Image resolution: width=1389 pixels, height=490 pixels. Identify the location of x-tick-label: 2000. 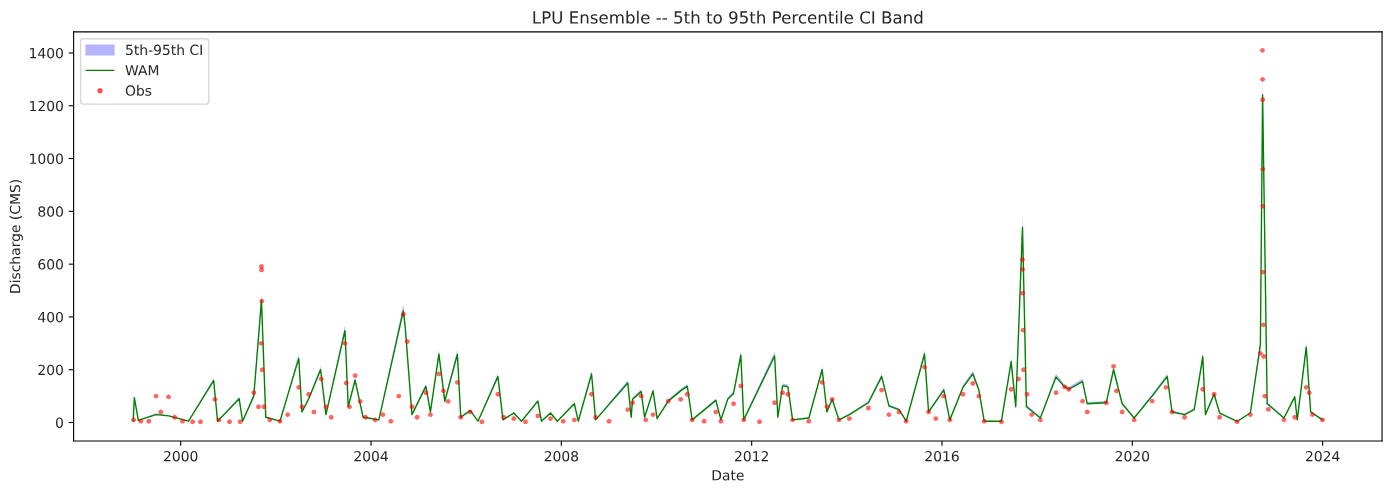
(181, 456).